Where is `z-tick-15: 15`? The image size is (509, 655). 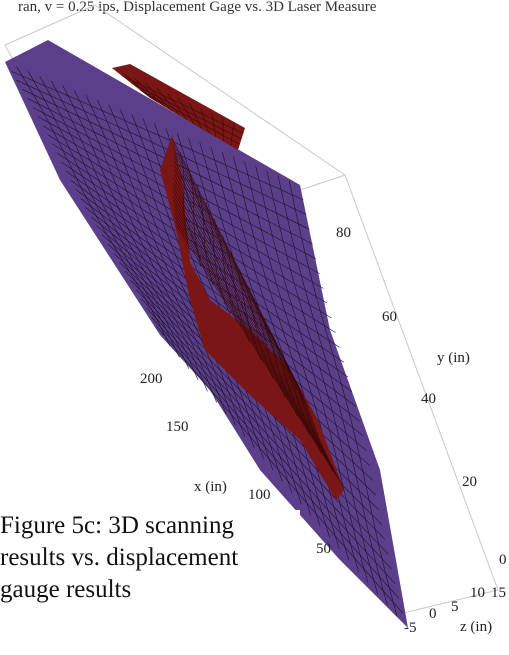
z-tick-15: 15 is located at coordinates (498, 593).